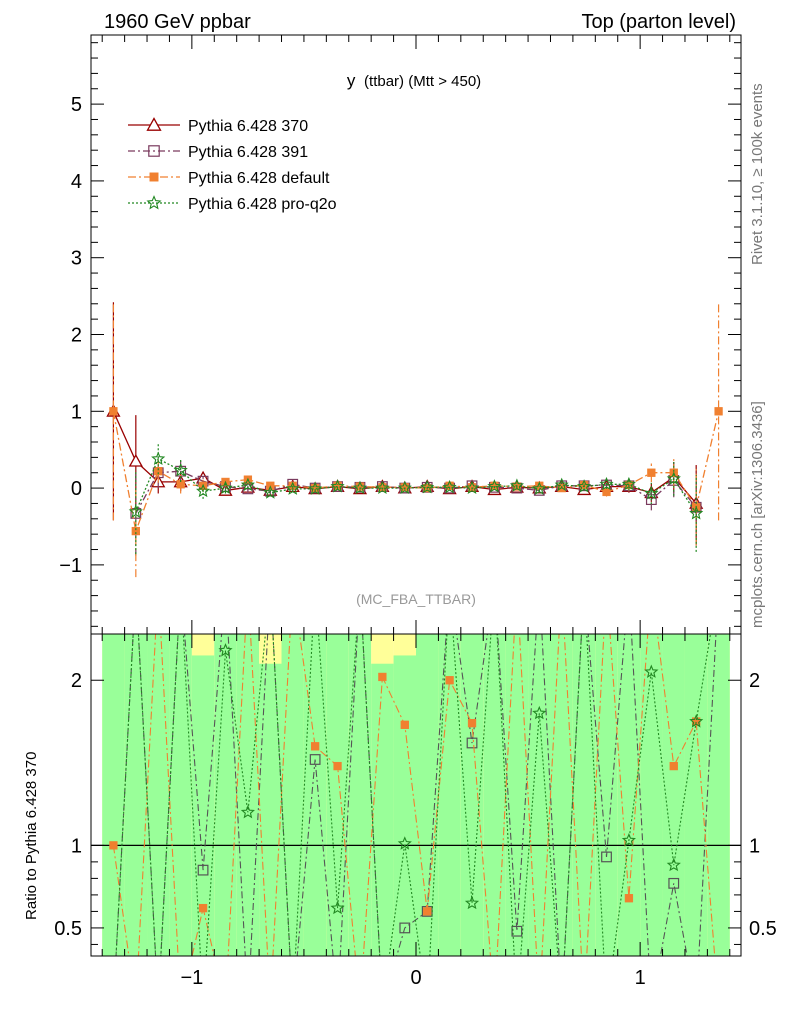 This screenshot has width=786, height=1024. Describe the element at coordinates (658, 22) in the screenshot. I see `header-right-text: Top (parton level)` at that location.